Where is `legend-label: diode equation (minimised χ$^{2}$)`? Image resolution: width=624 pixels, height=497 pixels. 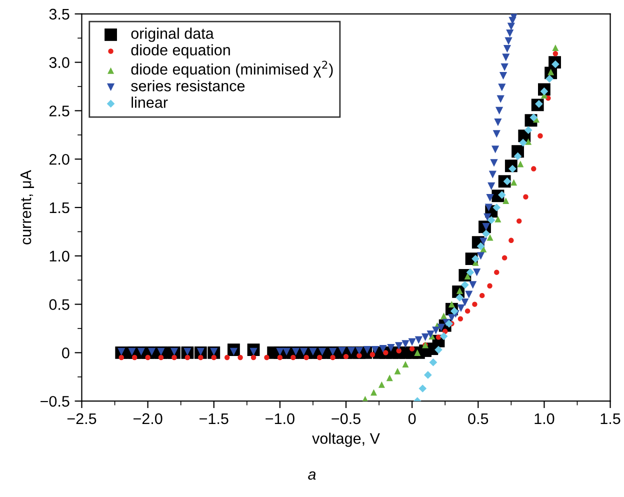
legend-label: diode equation (minimised χ$^{2}$) is located at coordinates (232, 69).